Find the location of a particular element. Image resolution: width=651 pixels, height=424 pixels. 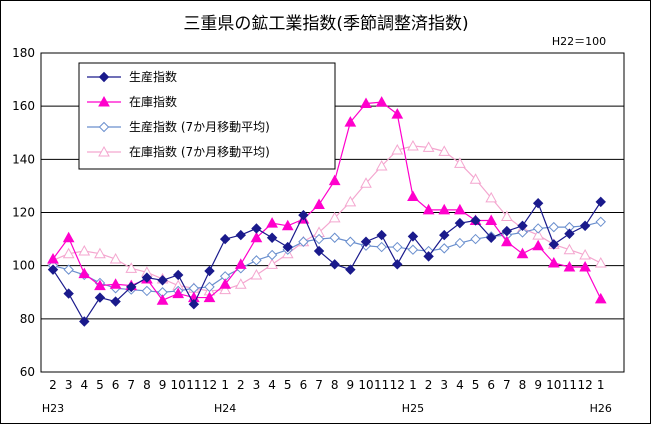

legend-item-2: 在庫指数 is located at coordinates (132, 101).